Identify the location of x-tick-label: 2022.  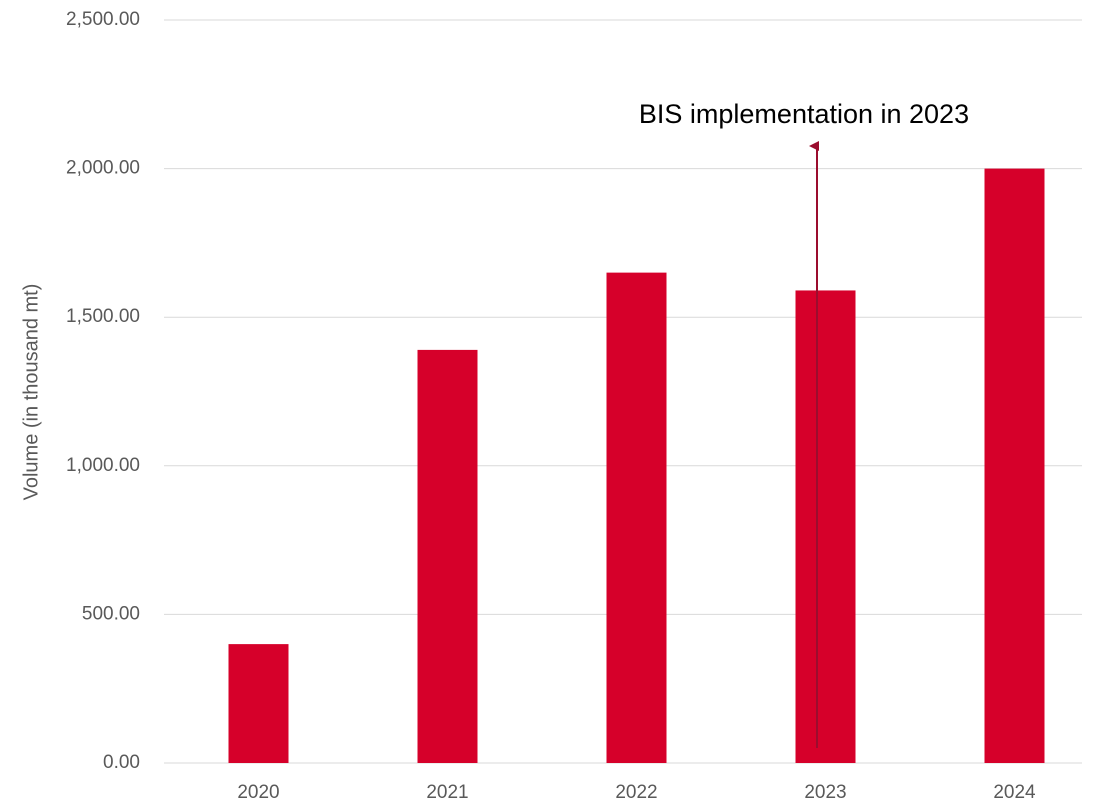
(636, 792).